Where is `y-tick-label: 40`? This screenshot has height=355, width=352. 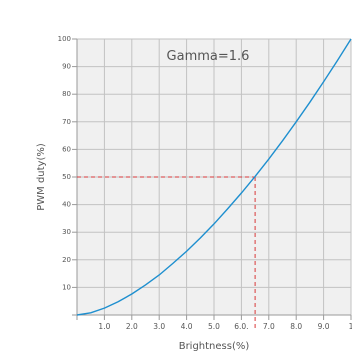
y-tick-label: 40 is located at coordinates (66, 205).